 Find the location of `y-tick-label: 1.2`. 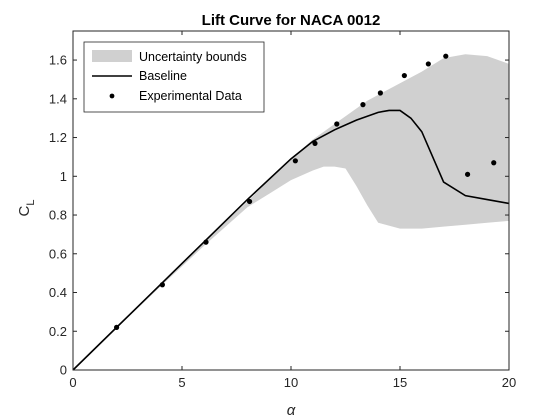

y-tick-label: 1.2 is located at coordinates (58, 137).